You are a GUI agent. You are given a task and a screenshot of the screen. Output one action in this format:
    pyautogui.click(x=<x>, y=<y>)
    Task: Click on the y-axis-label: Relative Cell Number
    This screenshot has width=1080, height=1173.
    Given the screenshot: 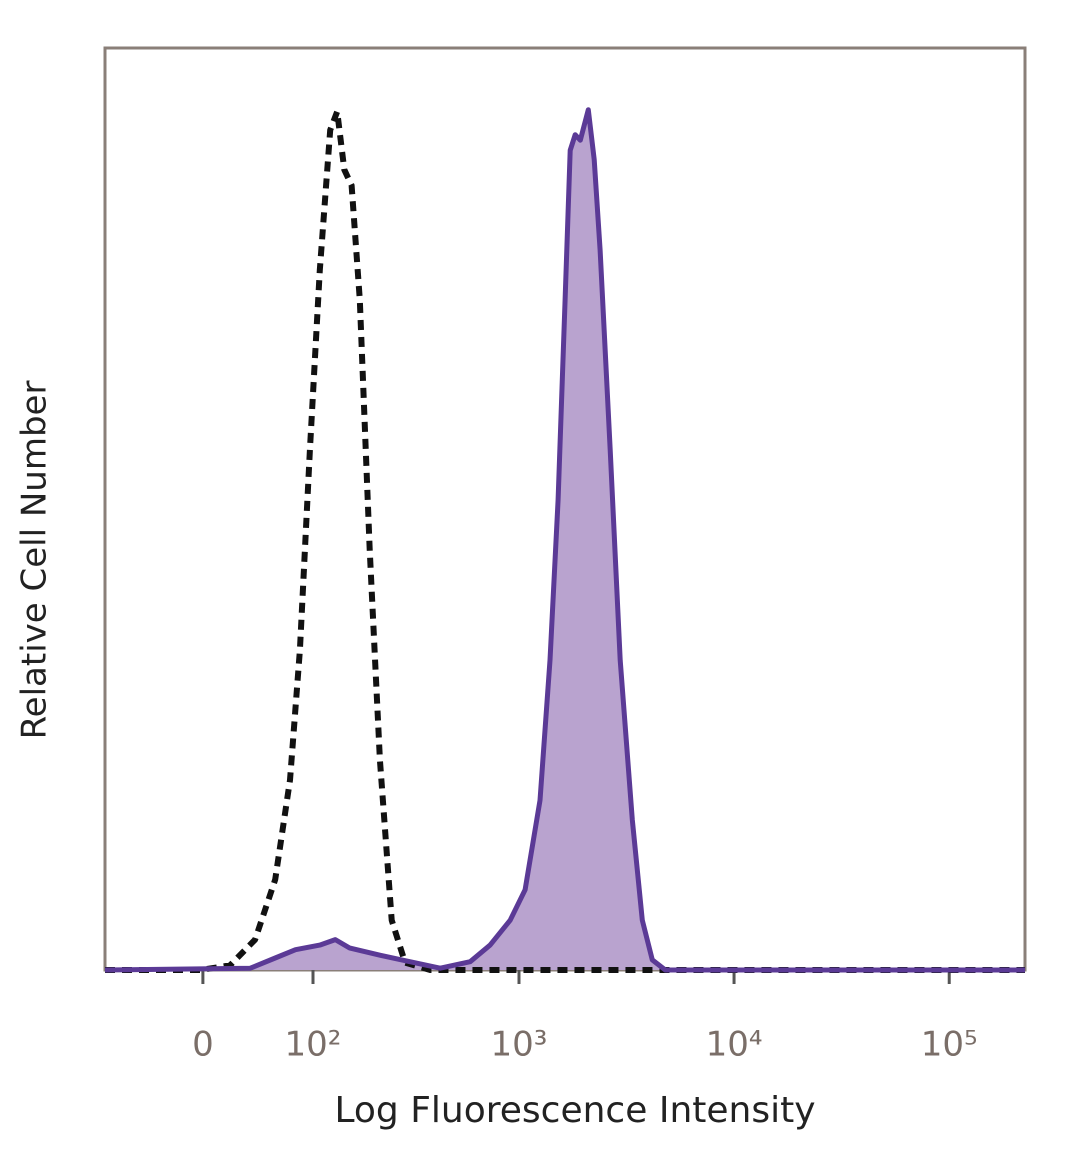 What is the action you would take?
    pyautogui.click(x=35, y=560)
    